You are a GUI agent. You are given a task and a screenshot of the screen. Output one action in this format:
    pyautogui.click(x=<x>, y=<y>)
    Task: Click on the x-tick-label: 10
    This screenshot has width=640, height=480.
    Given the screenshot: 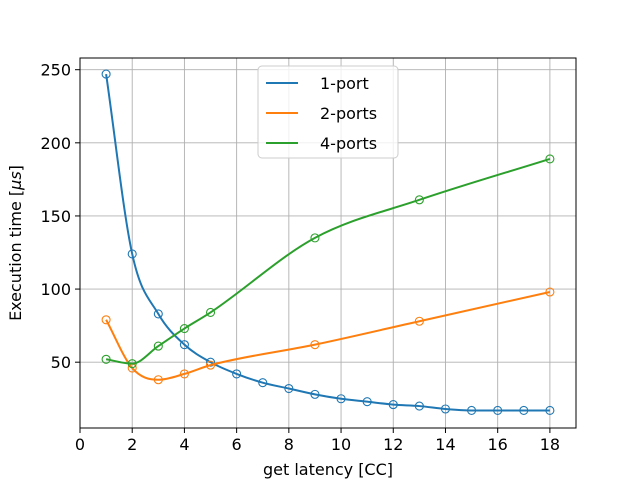 What is the action you would take?
    pyautogui.click(x=341, y=444)
    